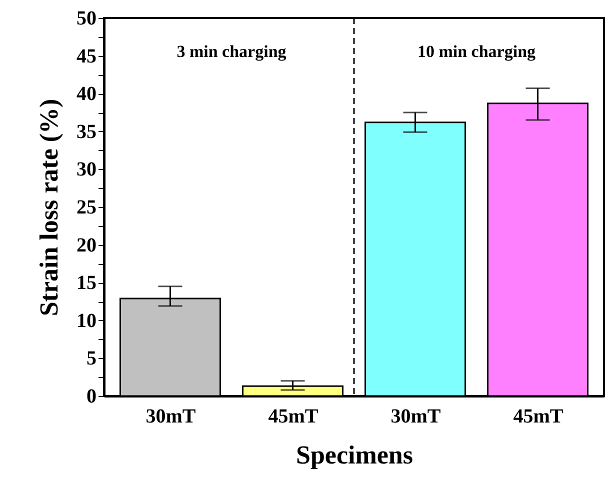  What do you see at coordinates (86, 131) in the screenshot?
I see `y-tick-label: 35` at bounding box center [86, 131].